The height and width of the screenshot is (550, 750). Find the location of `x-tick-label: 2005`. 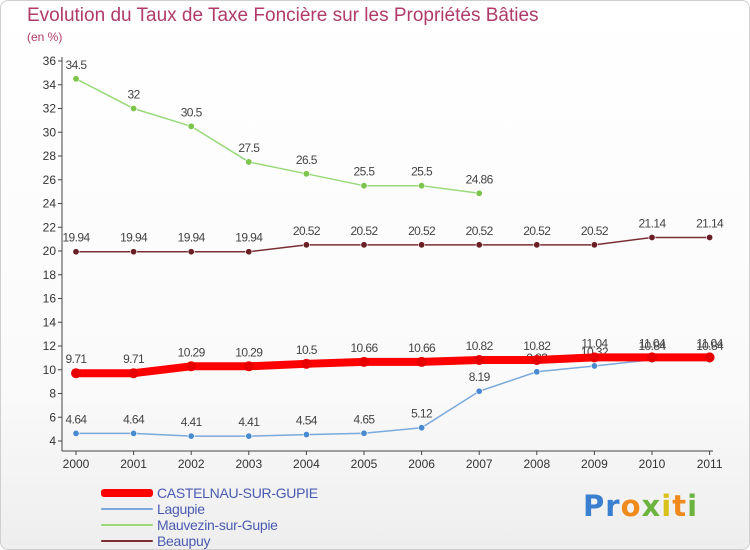

x-tick-label: 2005 is located at coordinates (364, 464).